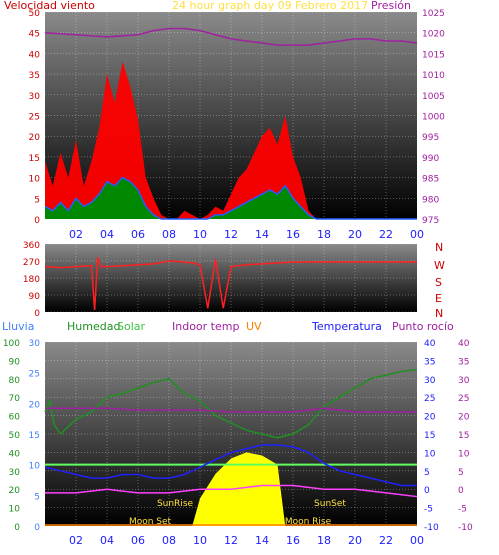 The image size is (499, 555). Describe the element at coordinates (433, 118) in the screenshot. I see `chart1-ytick-right: 1000` at that location.